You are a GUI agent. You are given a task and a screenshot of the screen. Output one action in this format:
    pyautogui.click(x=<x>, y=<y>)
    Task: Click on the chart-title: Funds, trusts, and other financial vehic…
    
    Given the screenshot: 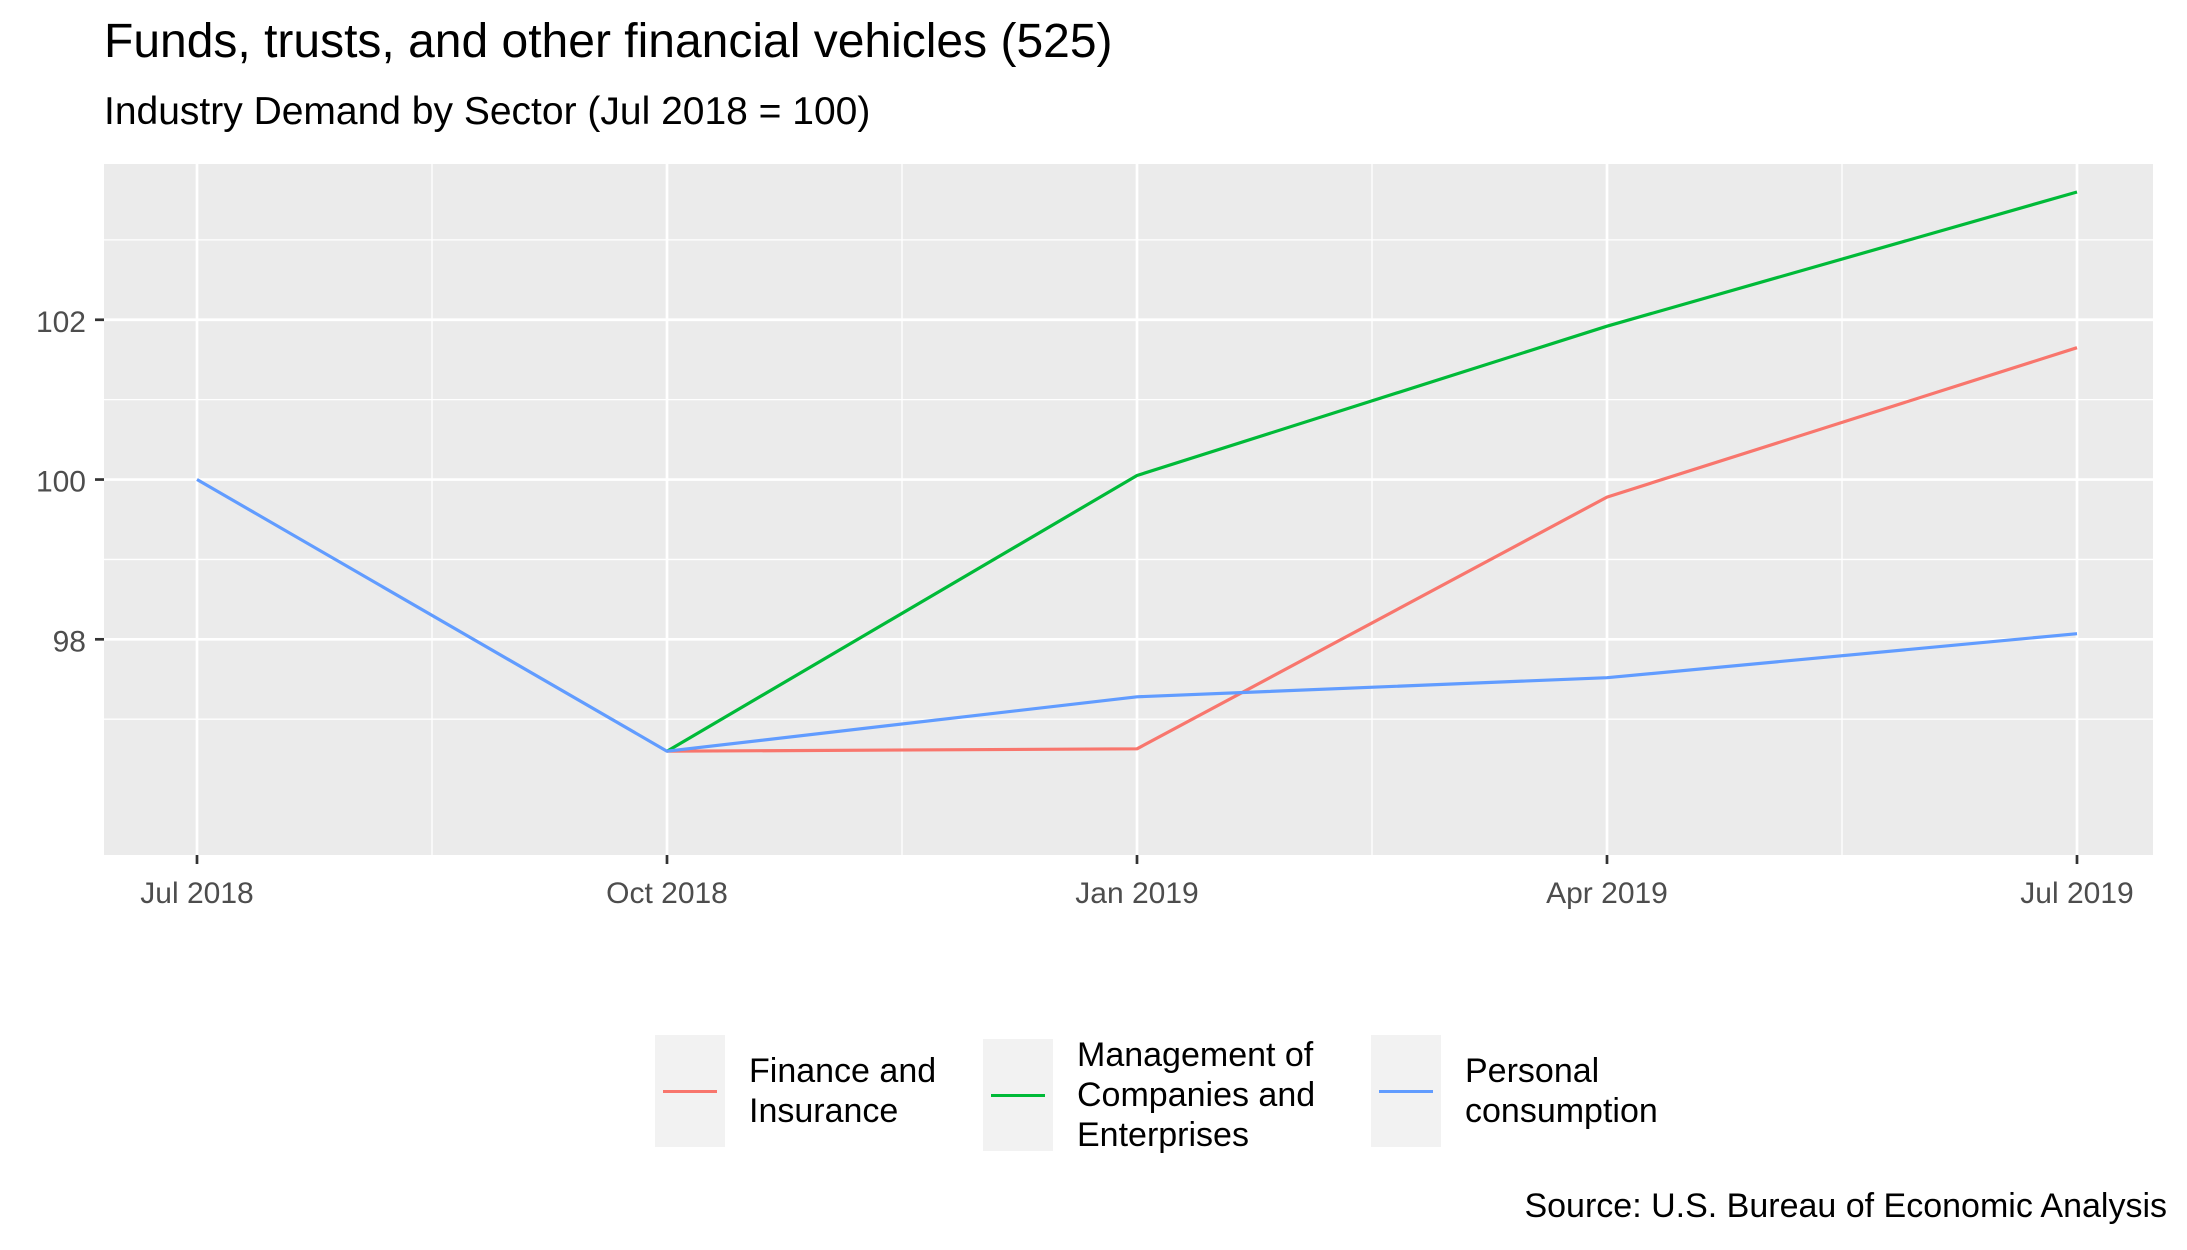 What is the action you would take?
    pyautogui.click(x=608, y=41)
    